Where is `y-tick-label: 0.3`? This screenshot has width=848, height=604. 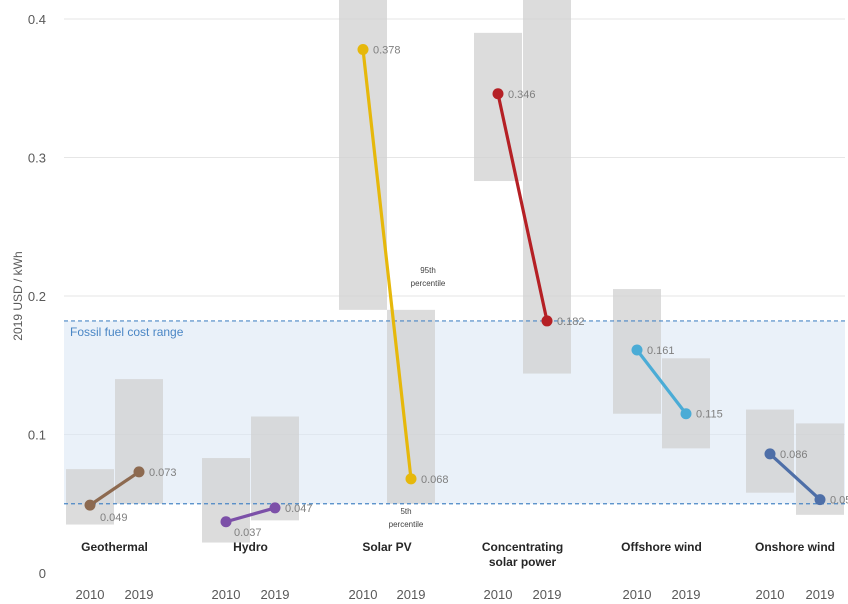
y-tick-label: 0.3 is located at coordinates (37, 158).